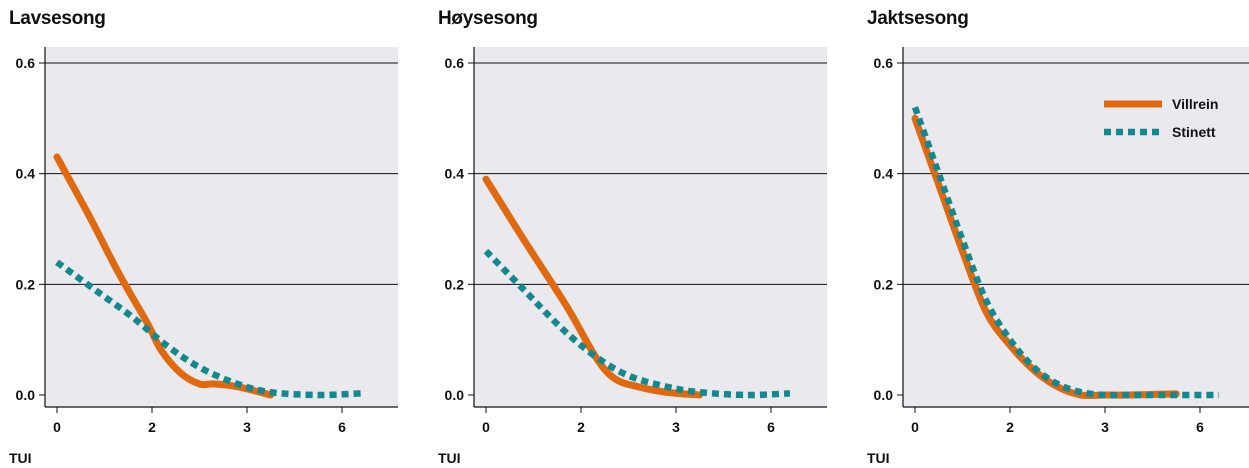 The image size is (1249, 468). I want to click on chart-title: Lavsesong, so click(57, 18).